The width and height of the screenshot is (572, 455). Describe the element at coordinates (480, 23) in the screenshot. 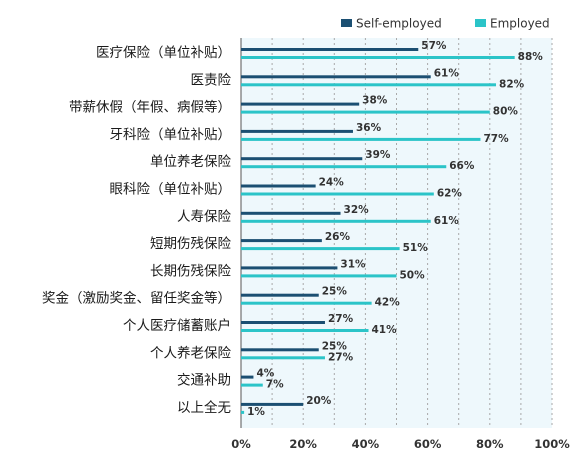

I see `legend-swatch-employed` at that location.